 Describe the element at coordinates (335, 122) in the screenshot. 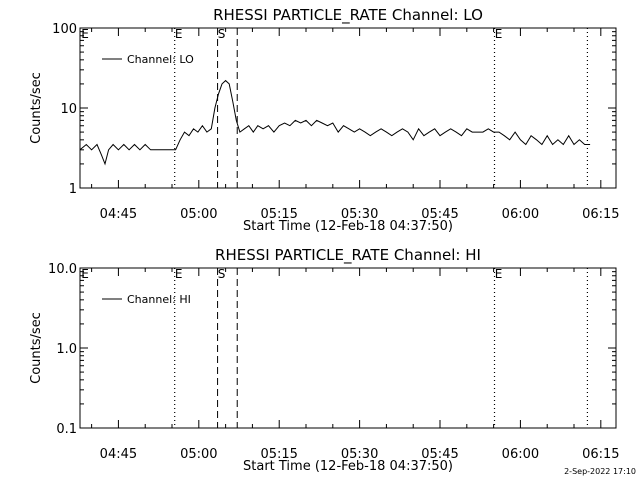

I see `series-line` at that location.